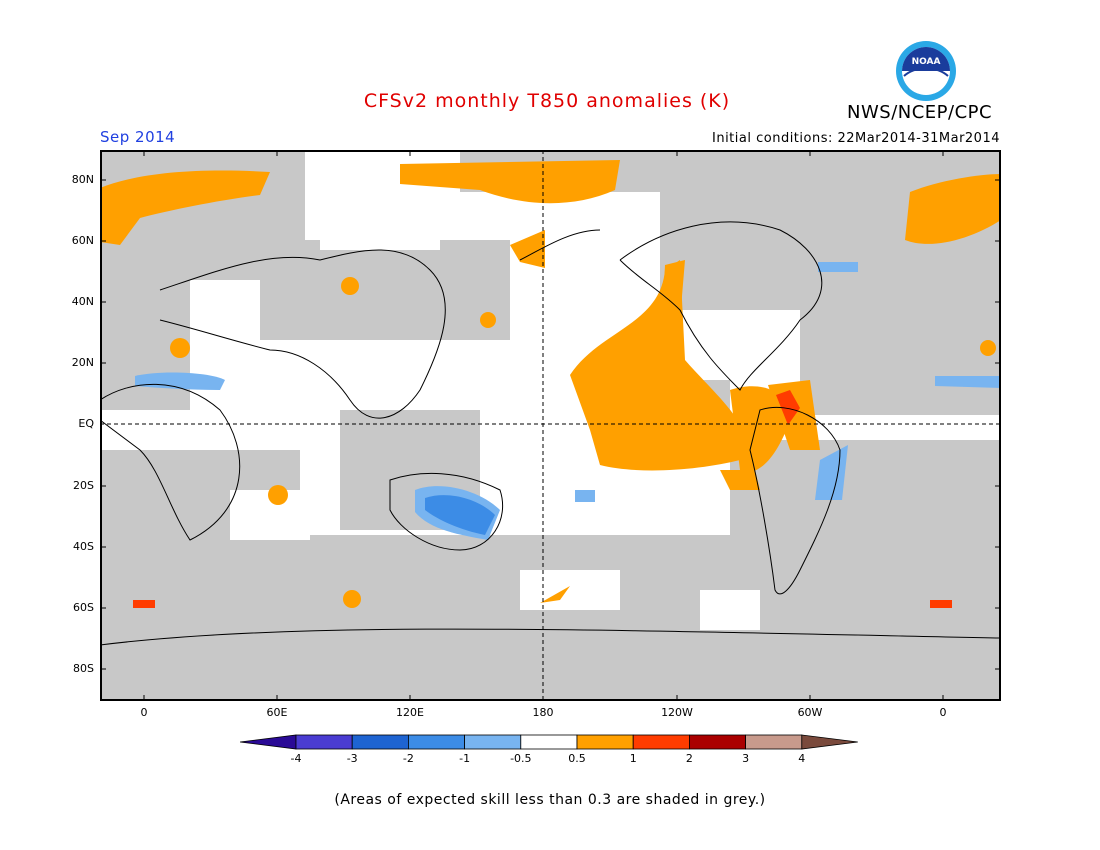 This screenshot has height=850, width=1100. Describe the element at coordinates (82, 240) in the screenshot. I see `lat-label: 60N` at that location.